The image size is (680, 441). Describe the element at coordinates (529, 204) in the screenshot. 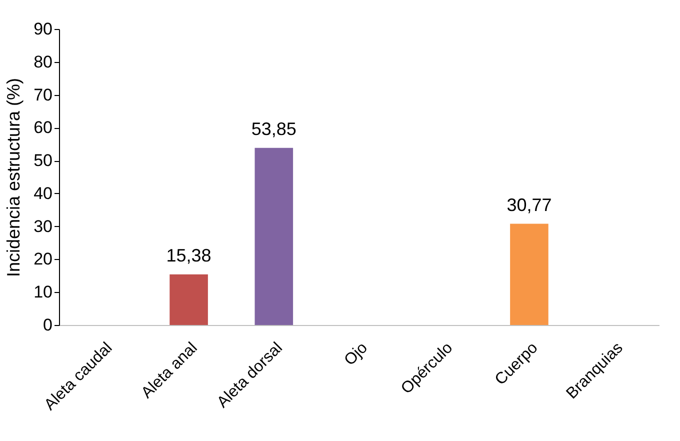

I see `data-label: 30,77` at that location.